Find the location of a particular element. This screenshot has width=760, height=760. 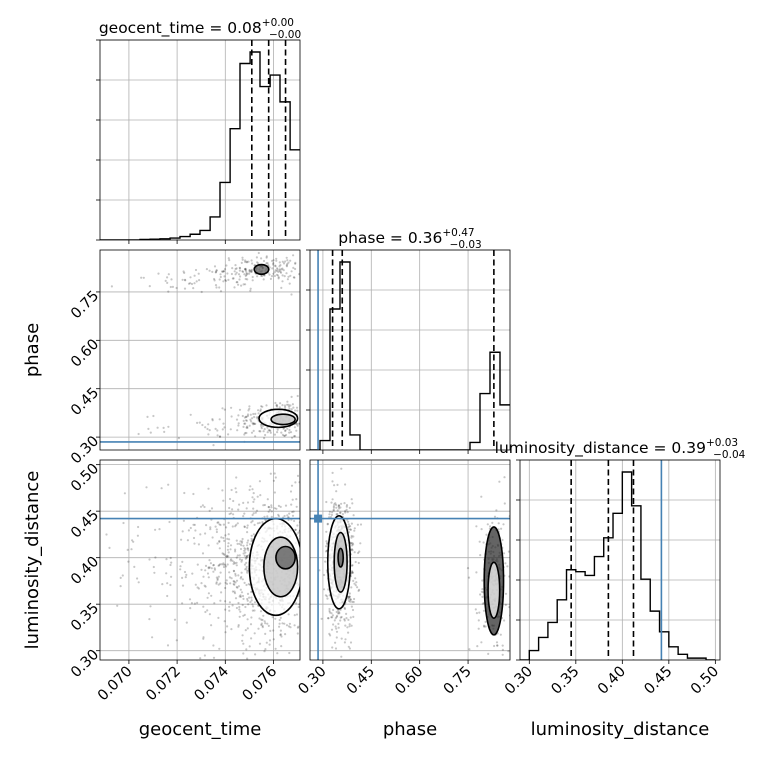

title-sub-geocent_time: −0.00 is located at coordinates (285, 35).